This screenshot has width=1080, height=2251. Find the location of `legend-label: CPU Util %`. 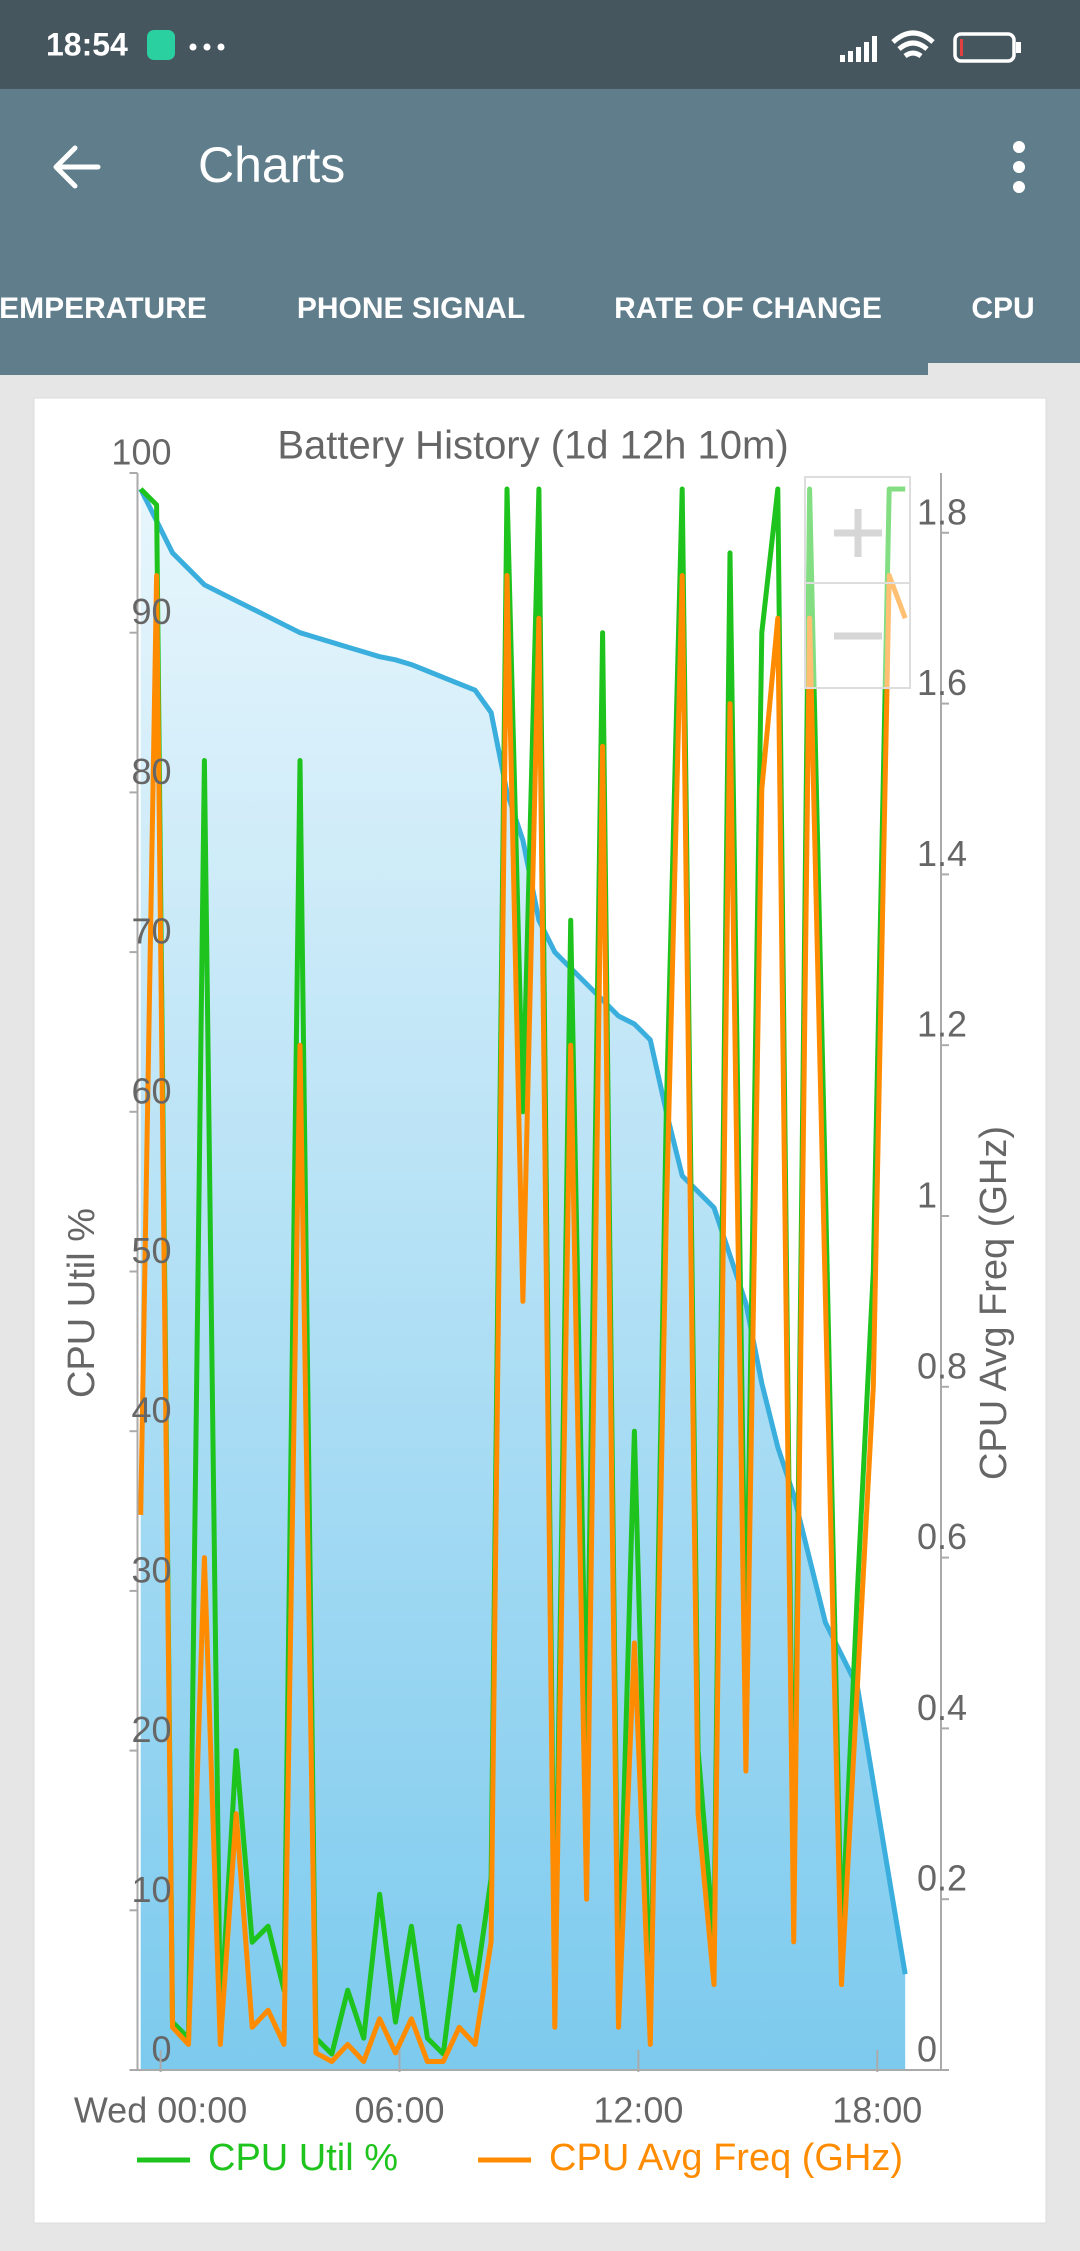

legend-label: CPU Util % is located at coordinates (303, 2158).